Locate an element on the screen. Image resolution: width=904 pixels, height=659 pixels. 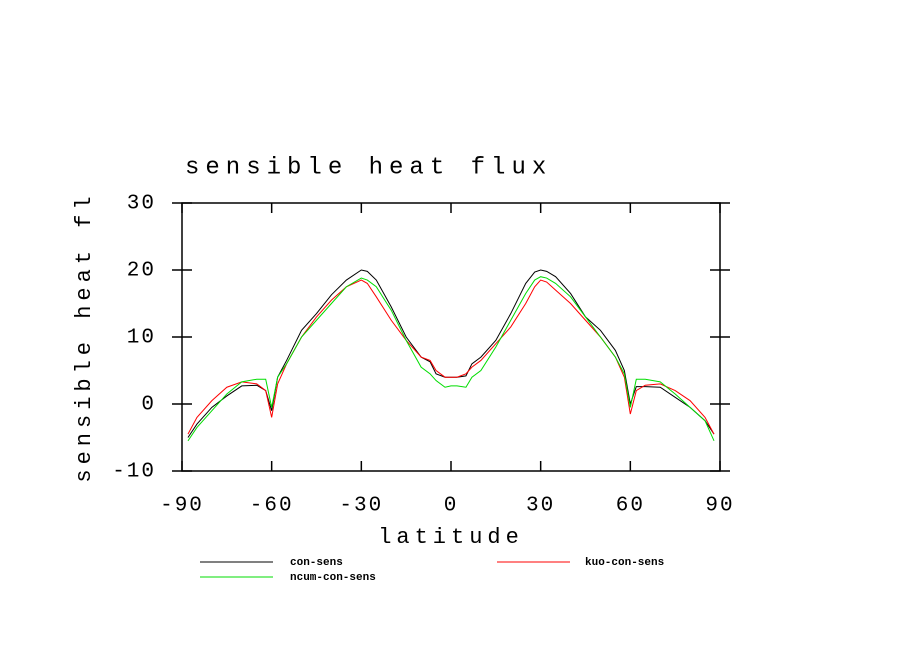
legend-label: con-sens is located at coordinates (316, 563).